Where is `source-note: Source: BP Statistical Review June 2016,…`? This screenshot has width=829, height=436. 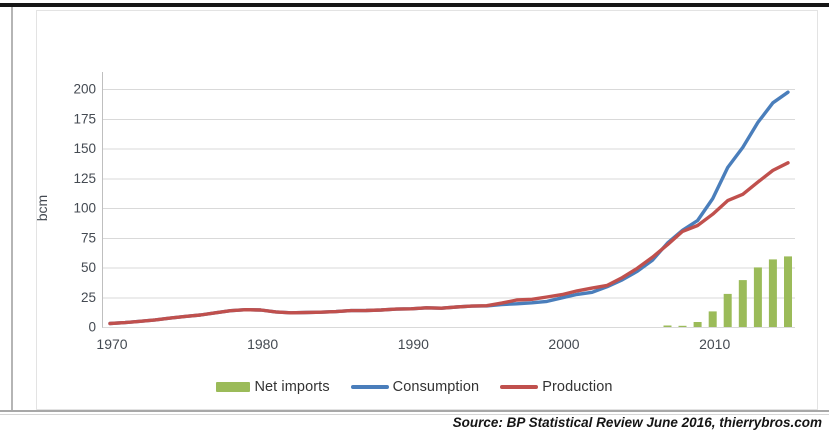
source-note: Source: BP Statistical Review June 2016,… is located at coordinates (637, 422).